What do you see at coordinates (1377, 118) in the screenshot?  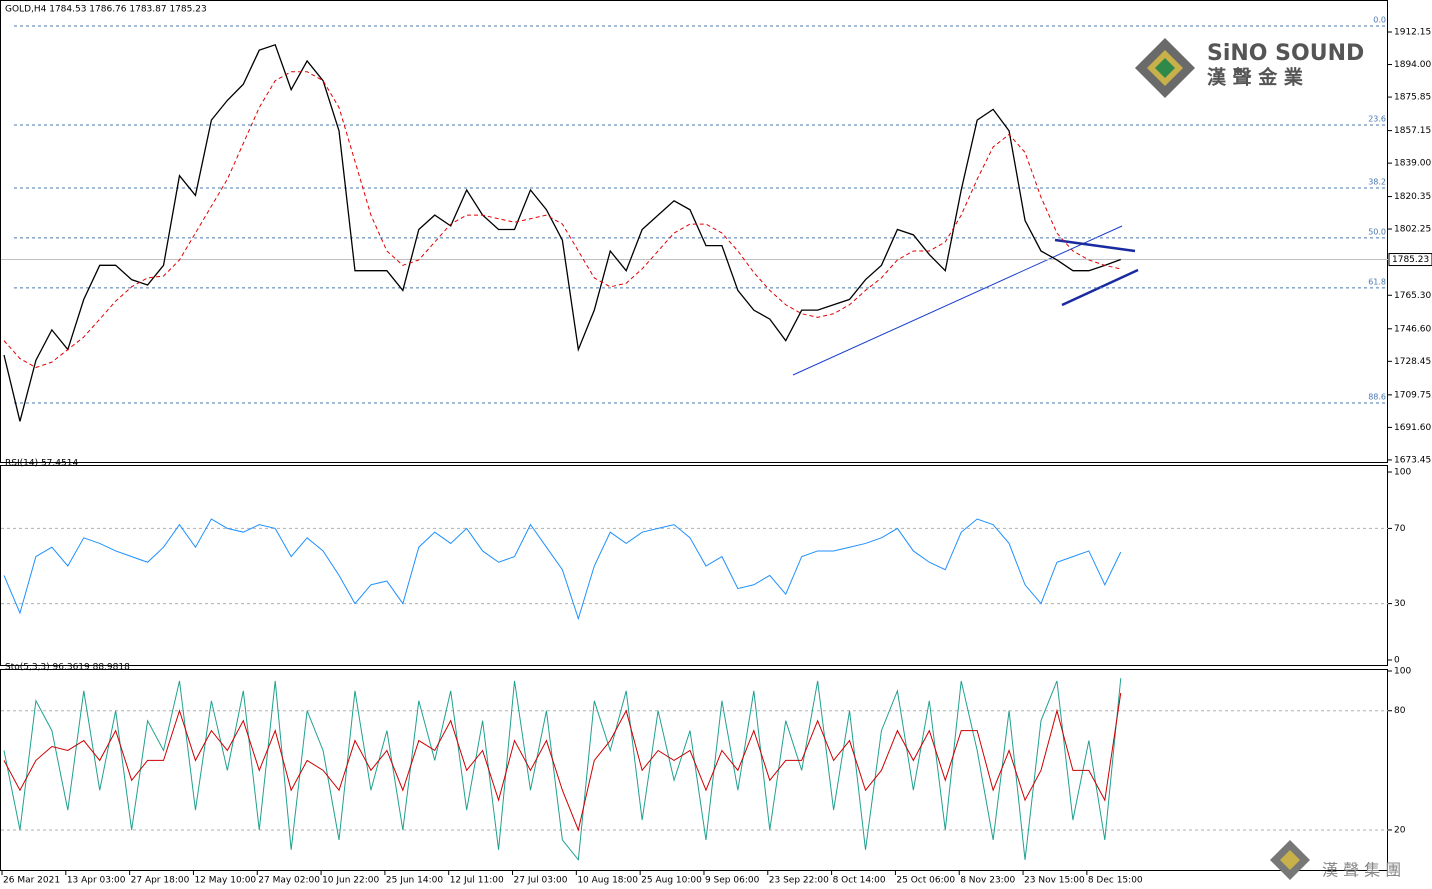 I see `fib-label: 23.6` at bounding box center [1377, 118].